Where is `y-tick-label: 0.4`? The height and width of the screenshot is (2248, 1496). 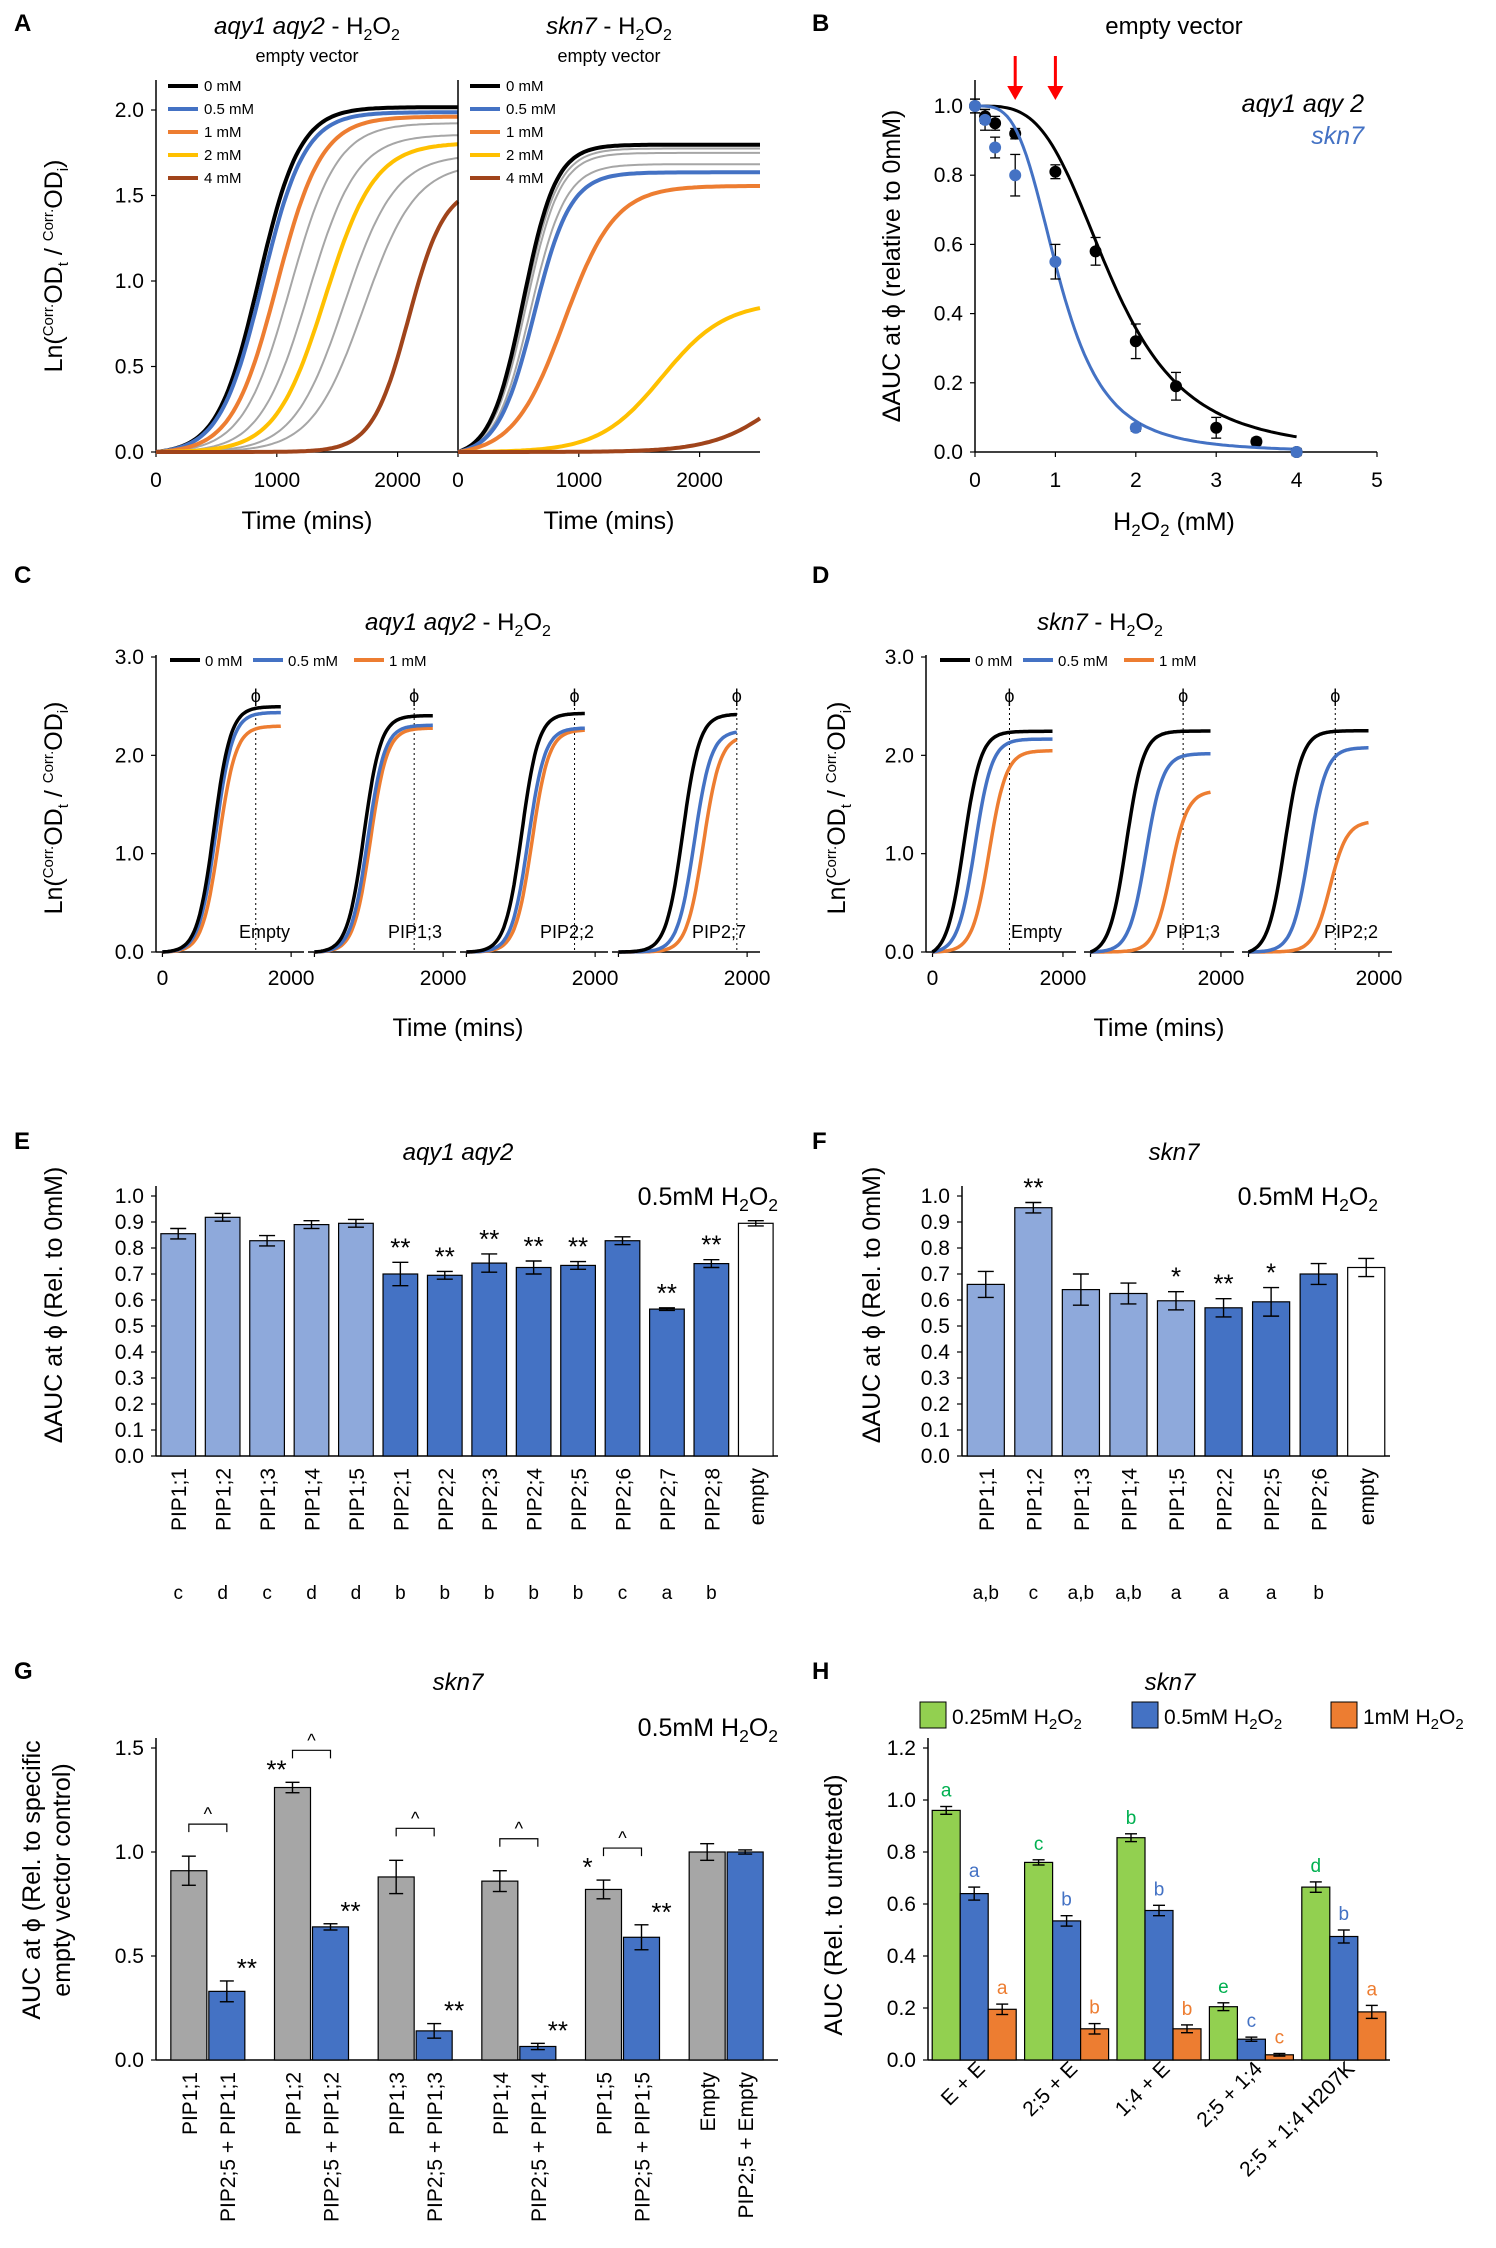 y-tick-label: 0.4 is located at coordinates (130, 1352).